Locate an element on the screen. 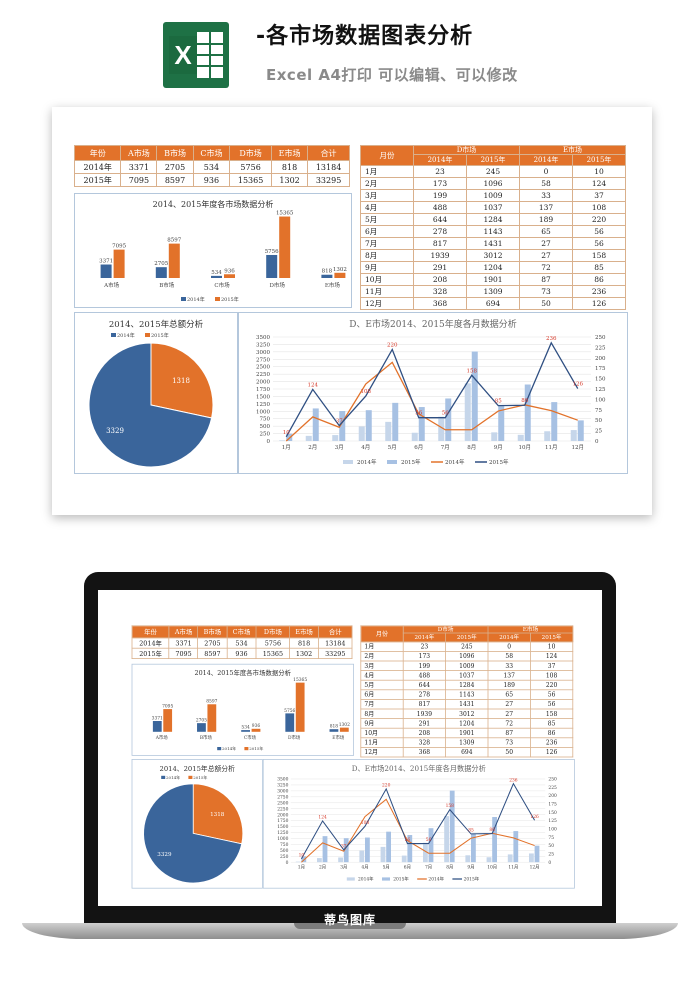  monthly-cell: 27 is located at coordinates (546, 255).